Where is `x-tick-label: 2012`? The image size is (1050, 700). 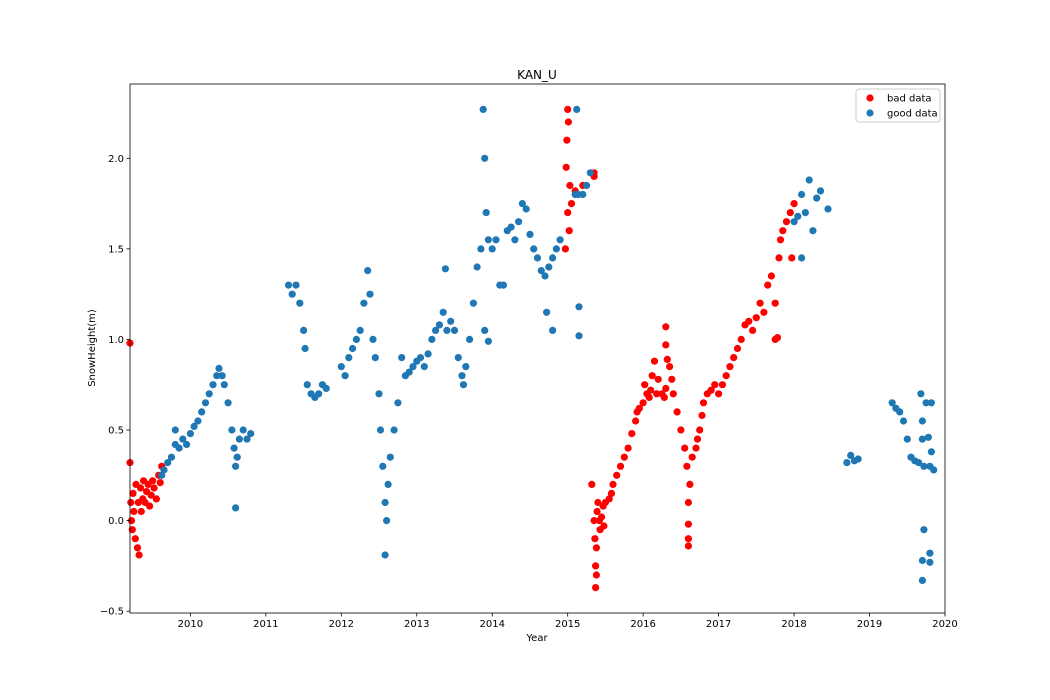
x-tick-label: 2012 is located at coordinates (341, 624).